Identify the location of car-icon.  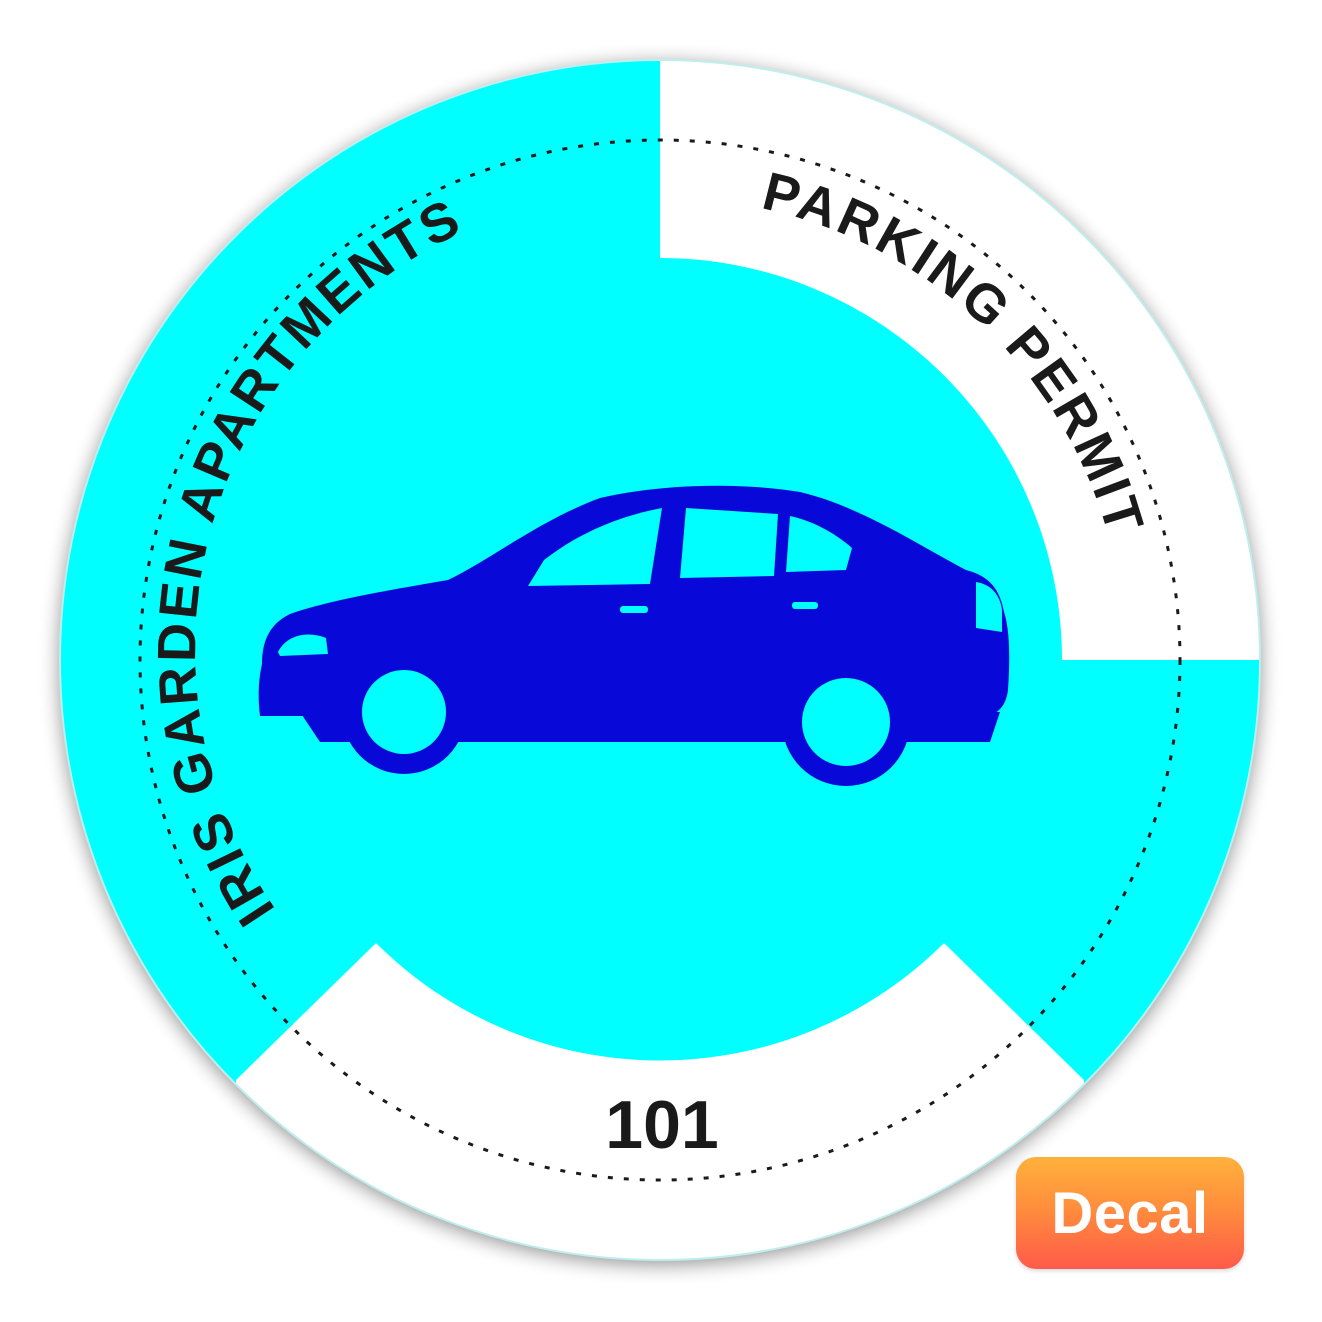
(634, 635).